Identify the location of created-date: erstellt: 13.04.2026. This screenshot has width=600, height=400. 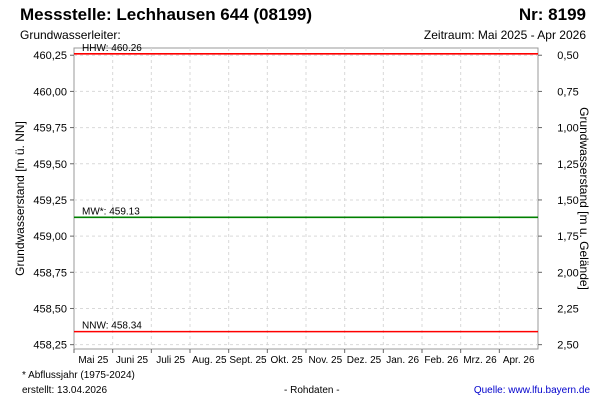
(65, 390).